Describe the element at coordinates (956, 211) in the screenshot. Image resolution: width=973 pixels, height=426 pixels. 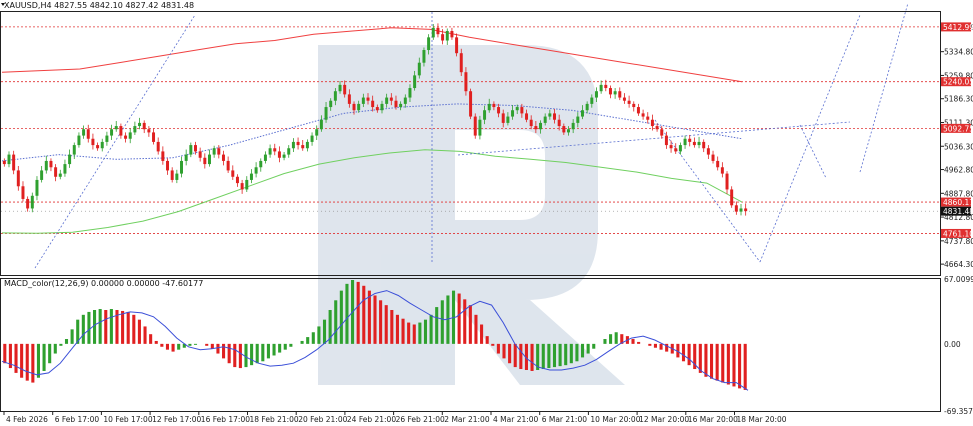
I see `current-price-tag` at that location.